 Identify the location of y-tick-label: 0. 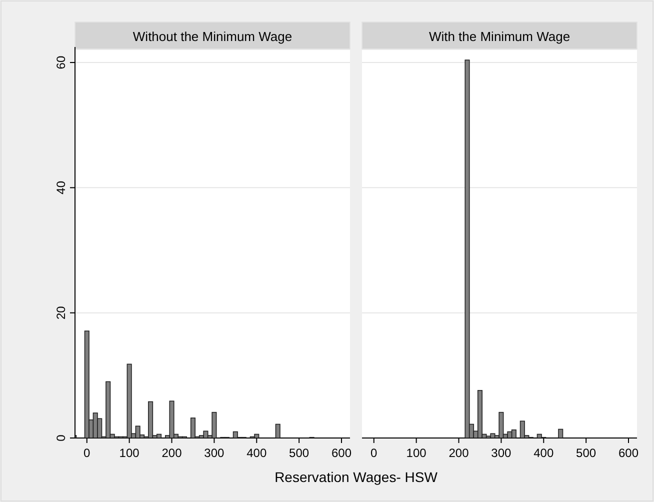
(61, 438).